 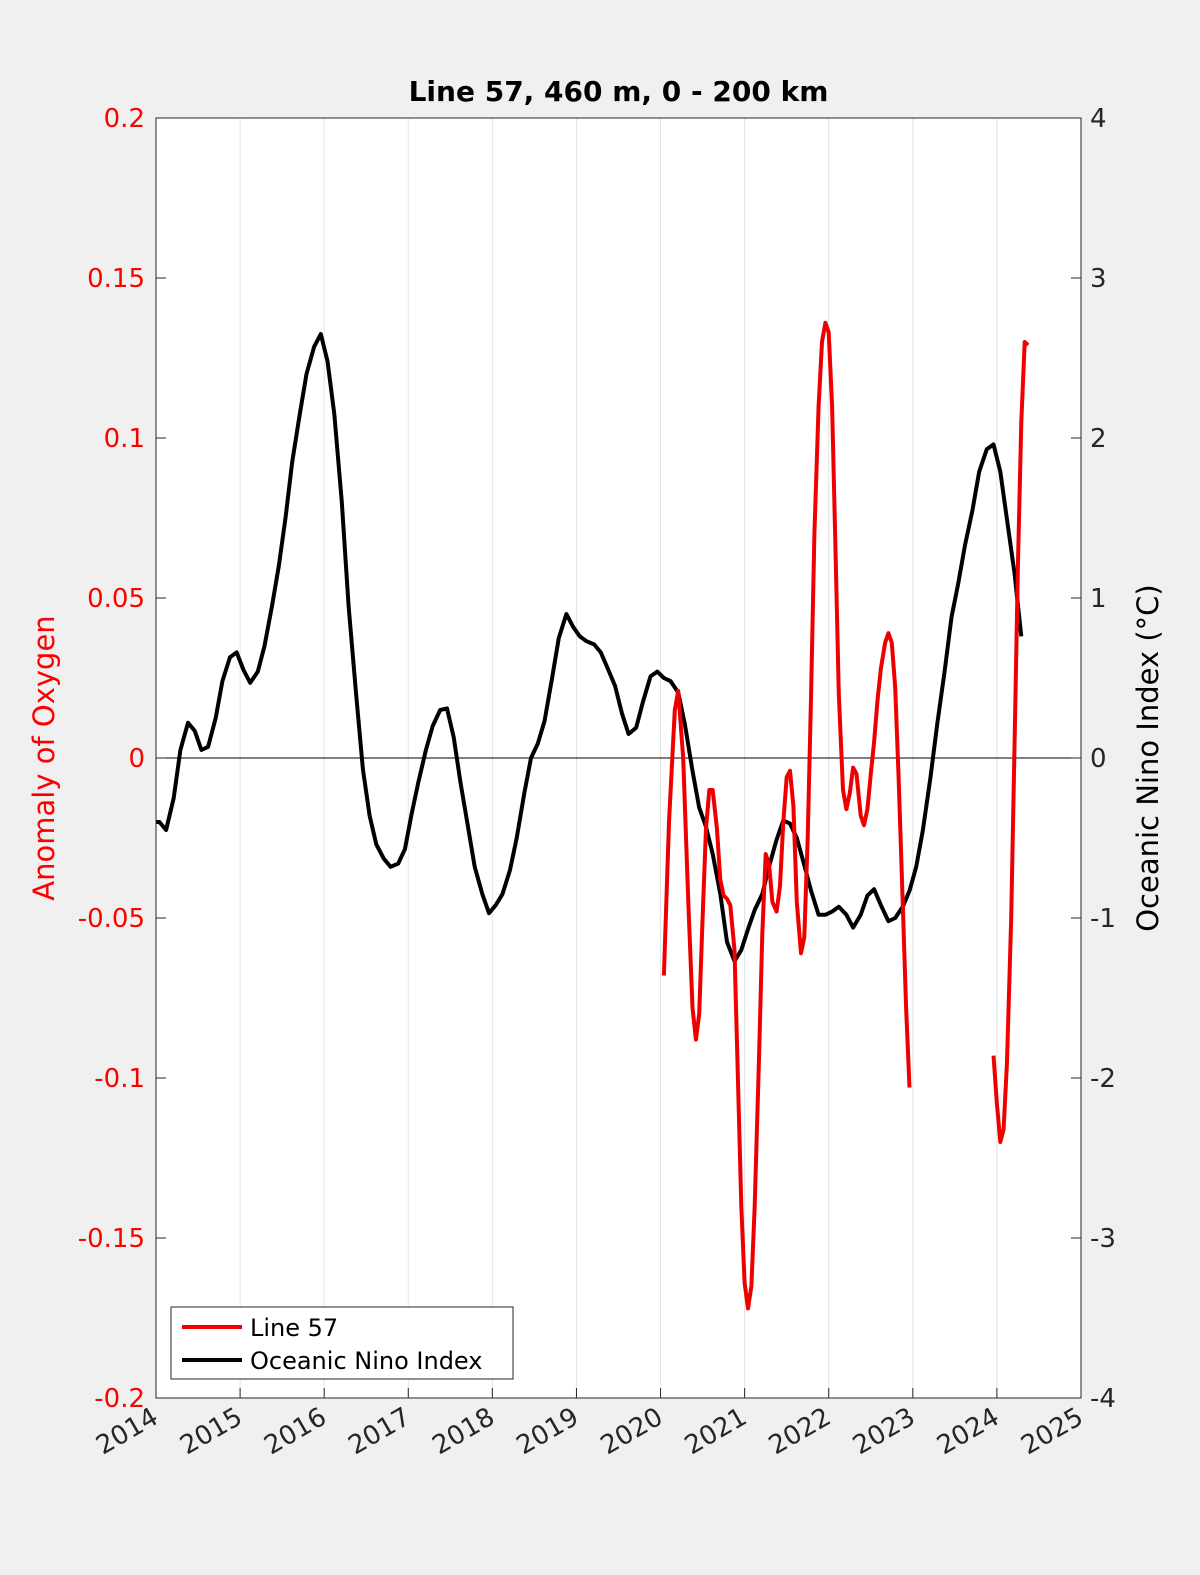 I want to click on y-axis-right-label: Oceanic Nino Index (°C), so click(x=1148, y=758).